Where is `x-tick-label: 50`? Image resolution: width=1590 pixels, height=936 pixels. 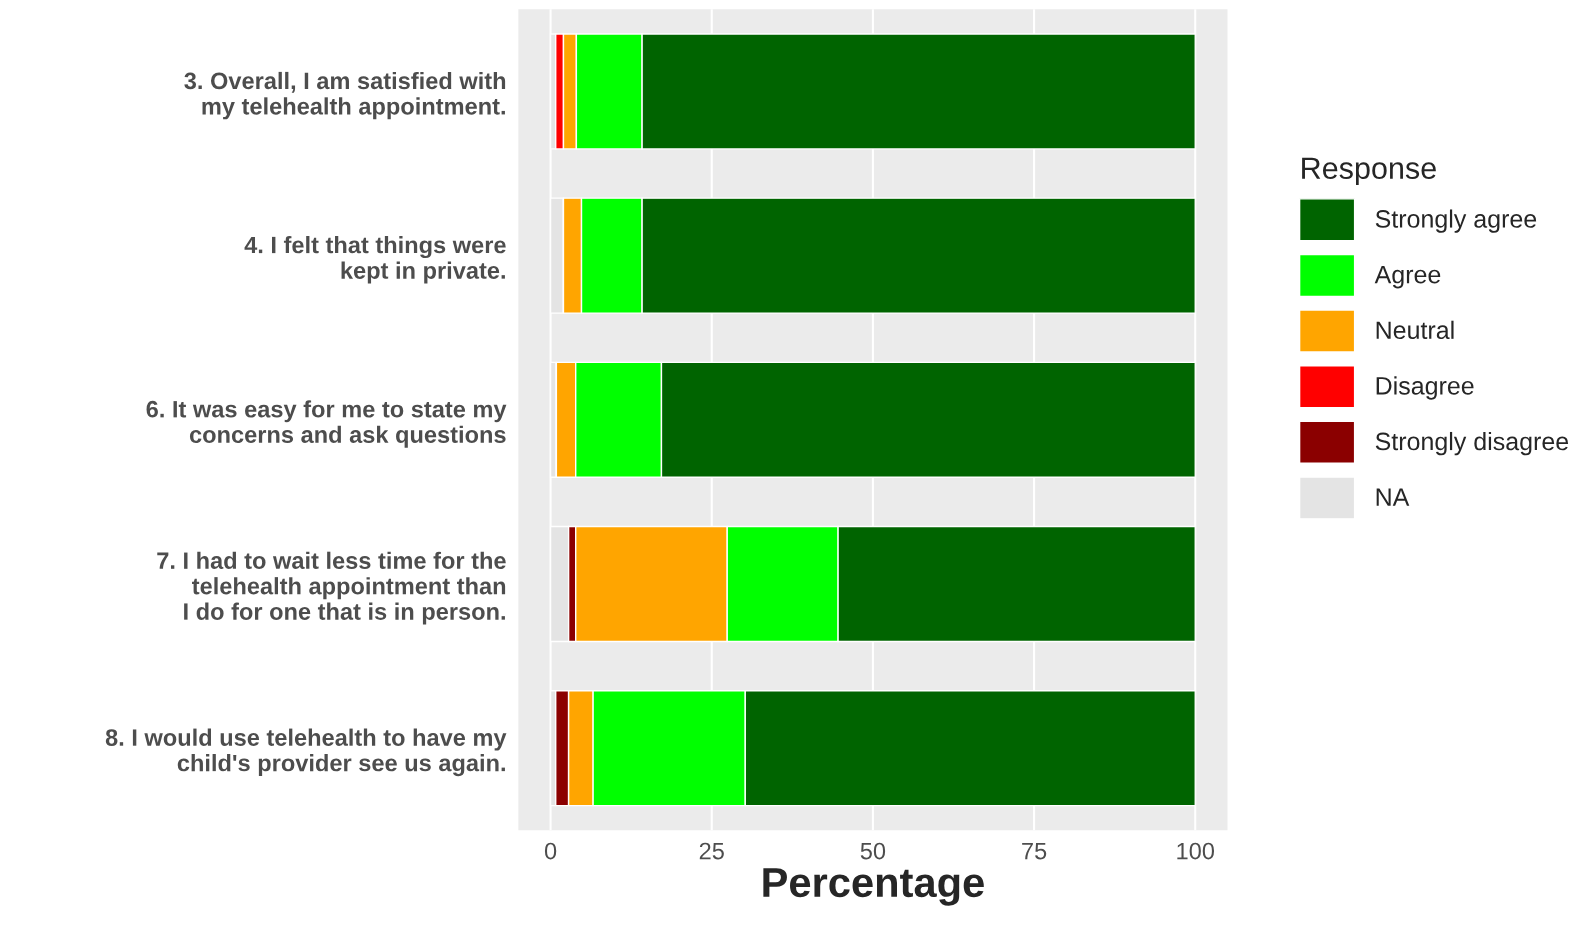
x-tick-label: 50 is located at coordinates (873, 851).